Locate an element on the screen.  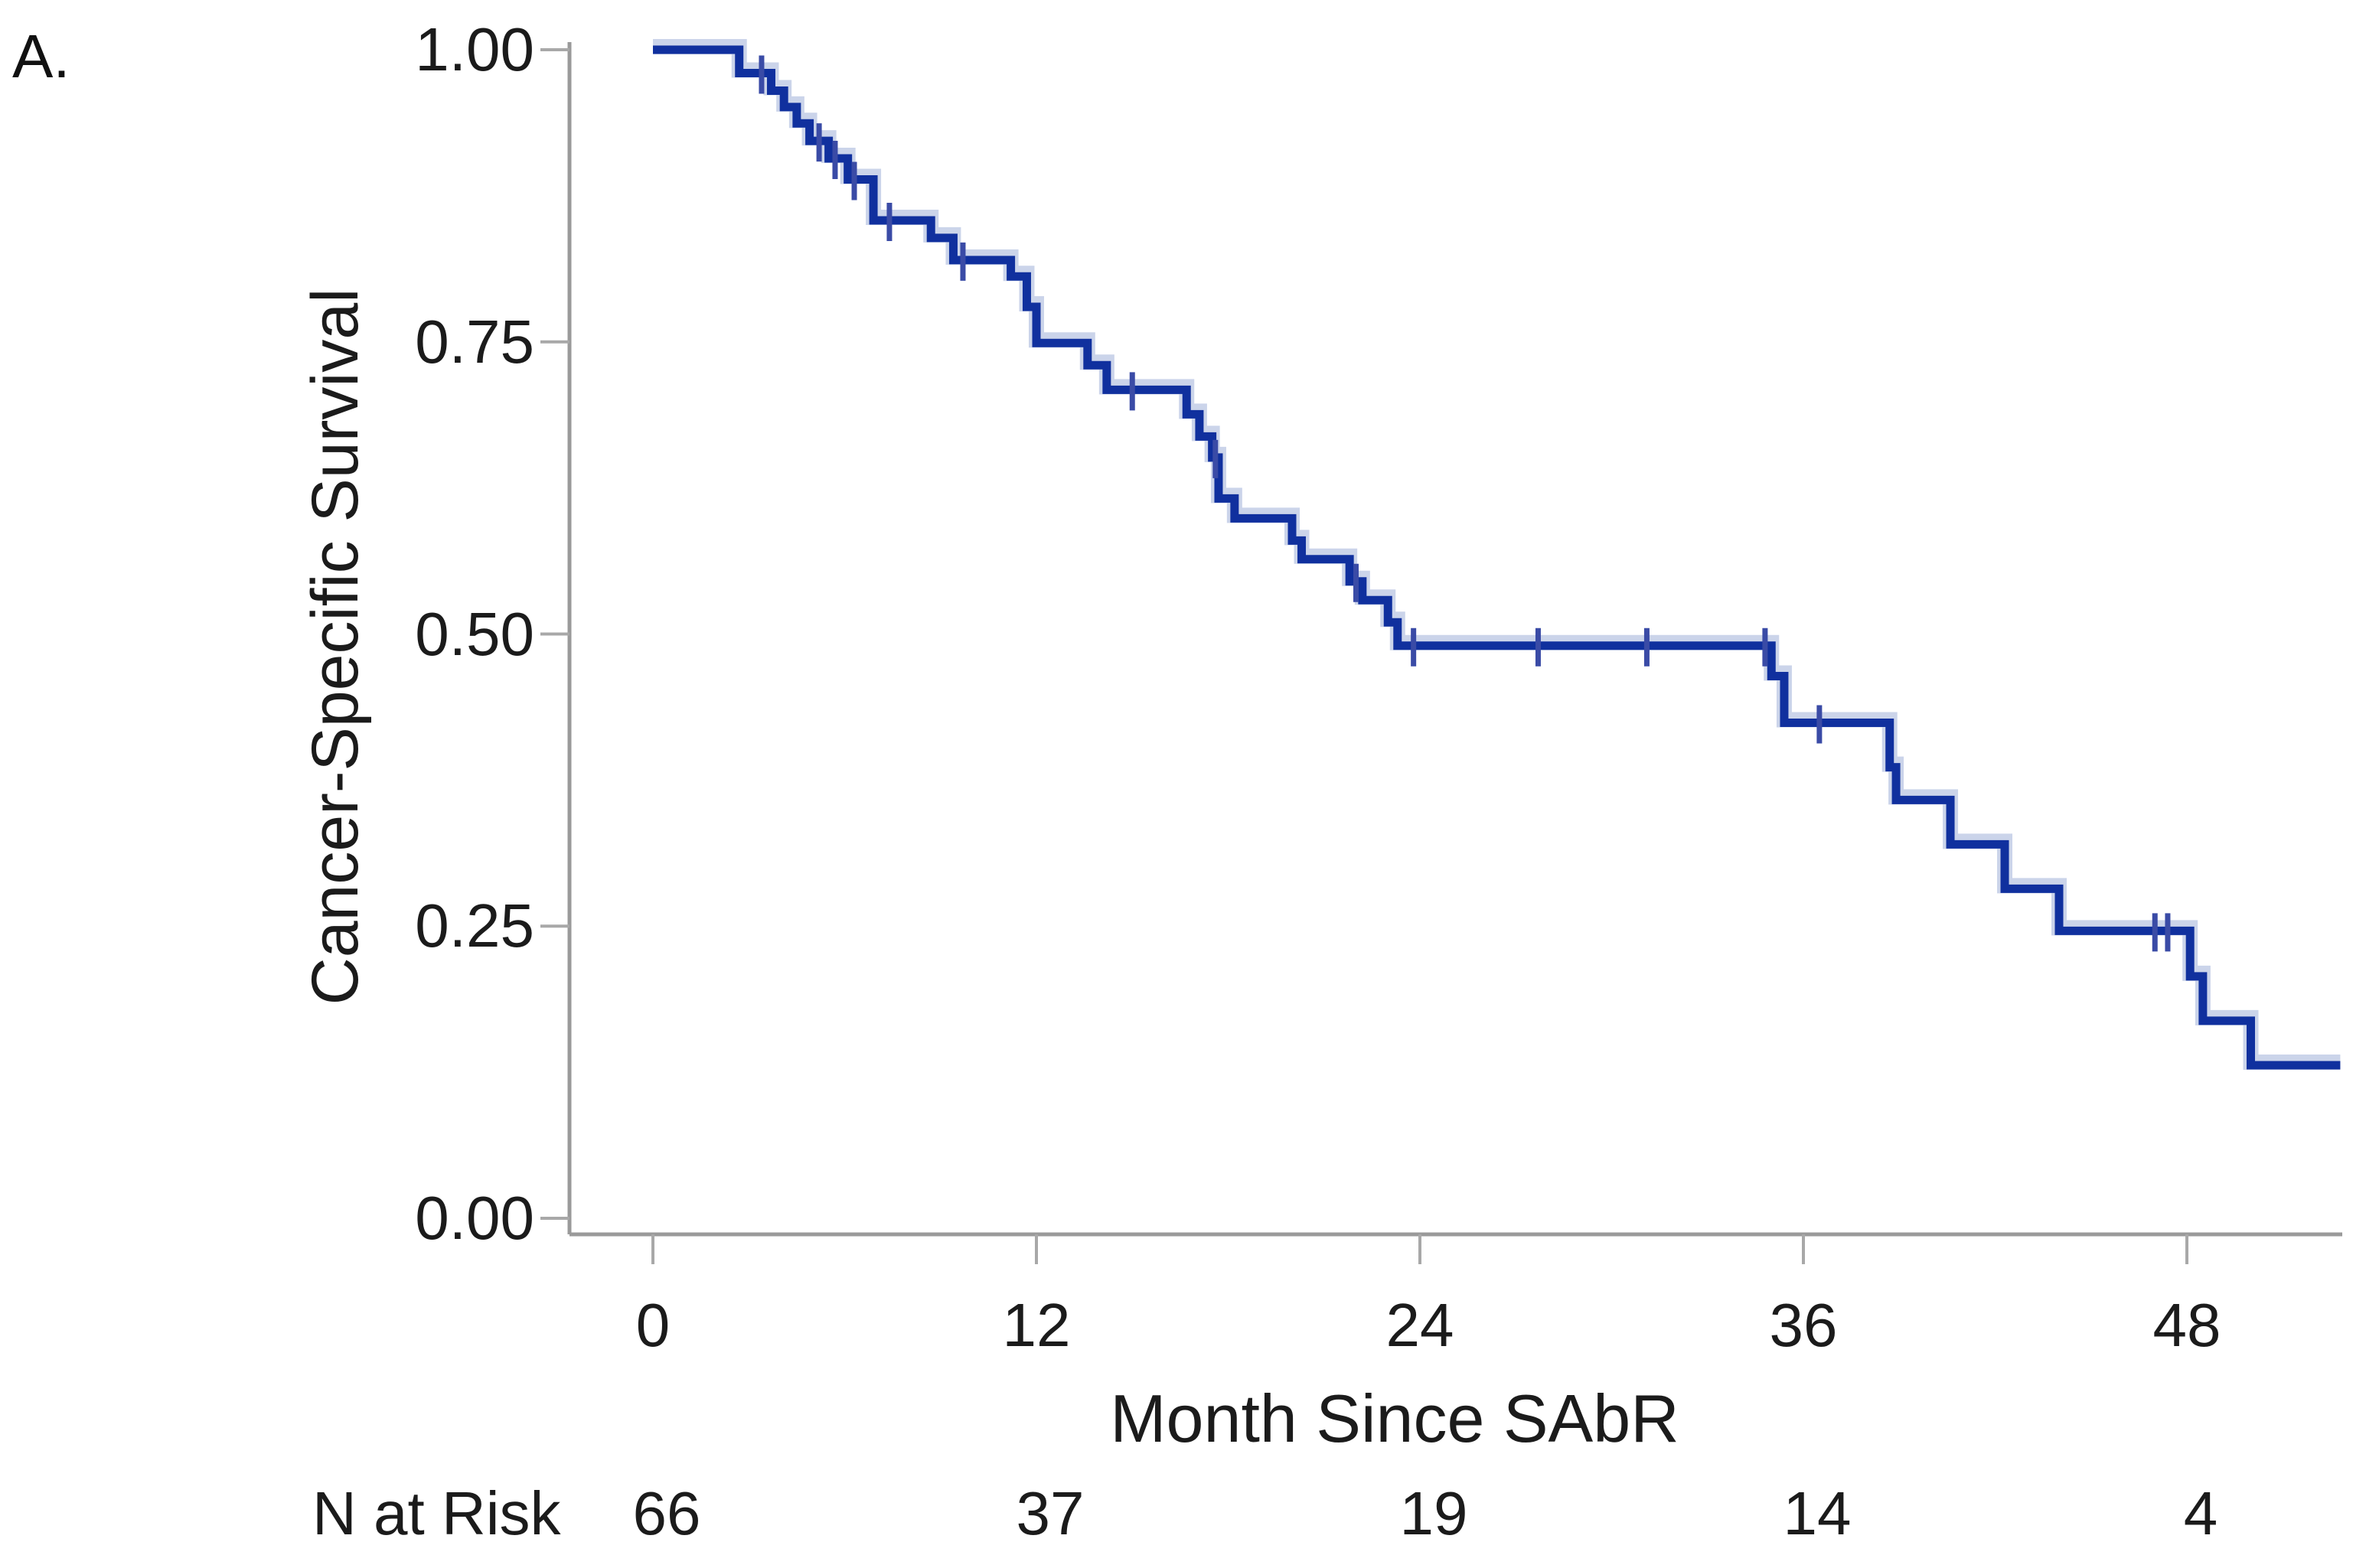
n-at-risk-value: 37 is located at coordinates (1050, 1513).